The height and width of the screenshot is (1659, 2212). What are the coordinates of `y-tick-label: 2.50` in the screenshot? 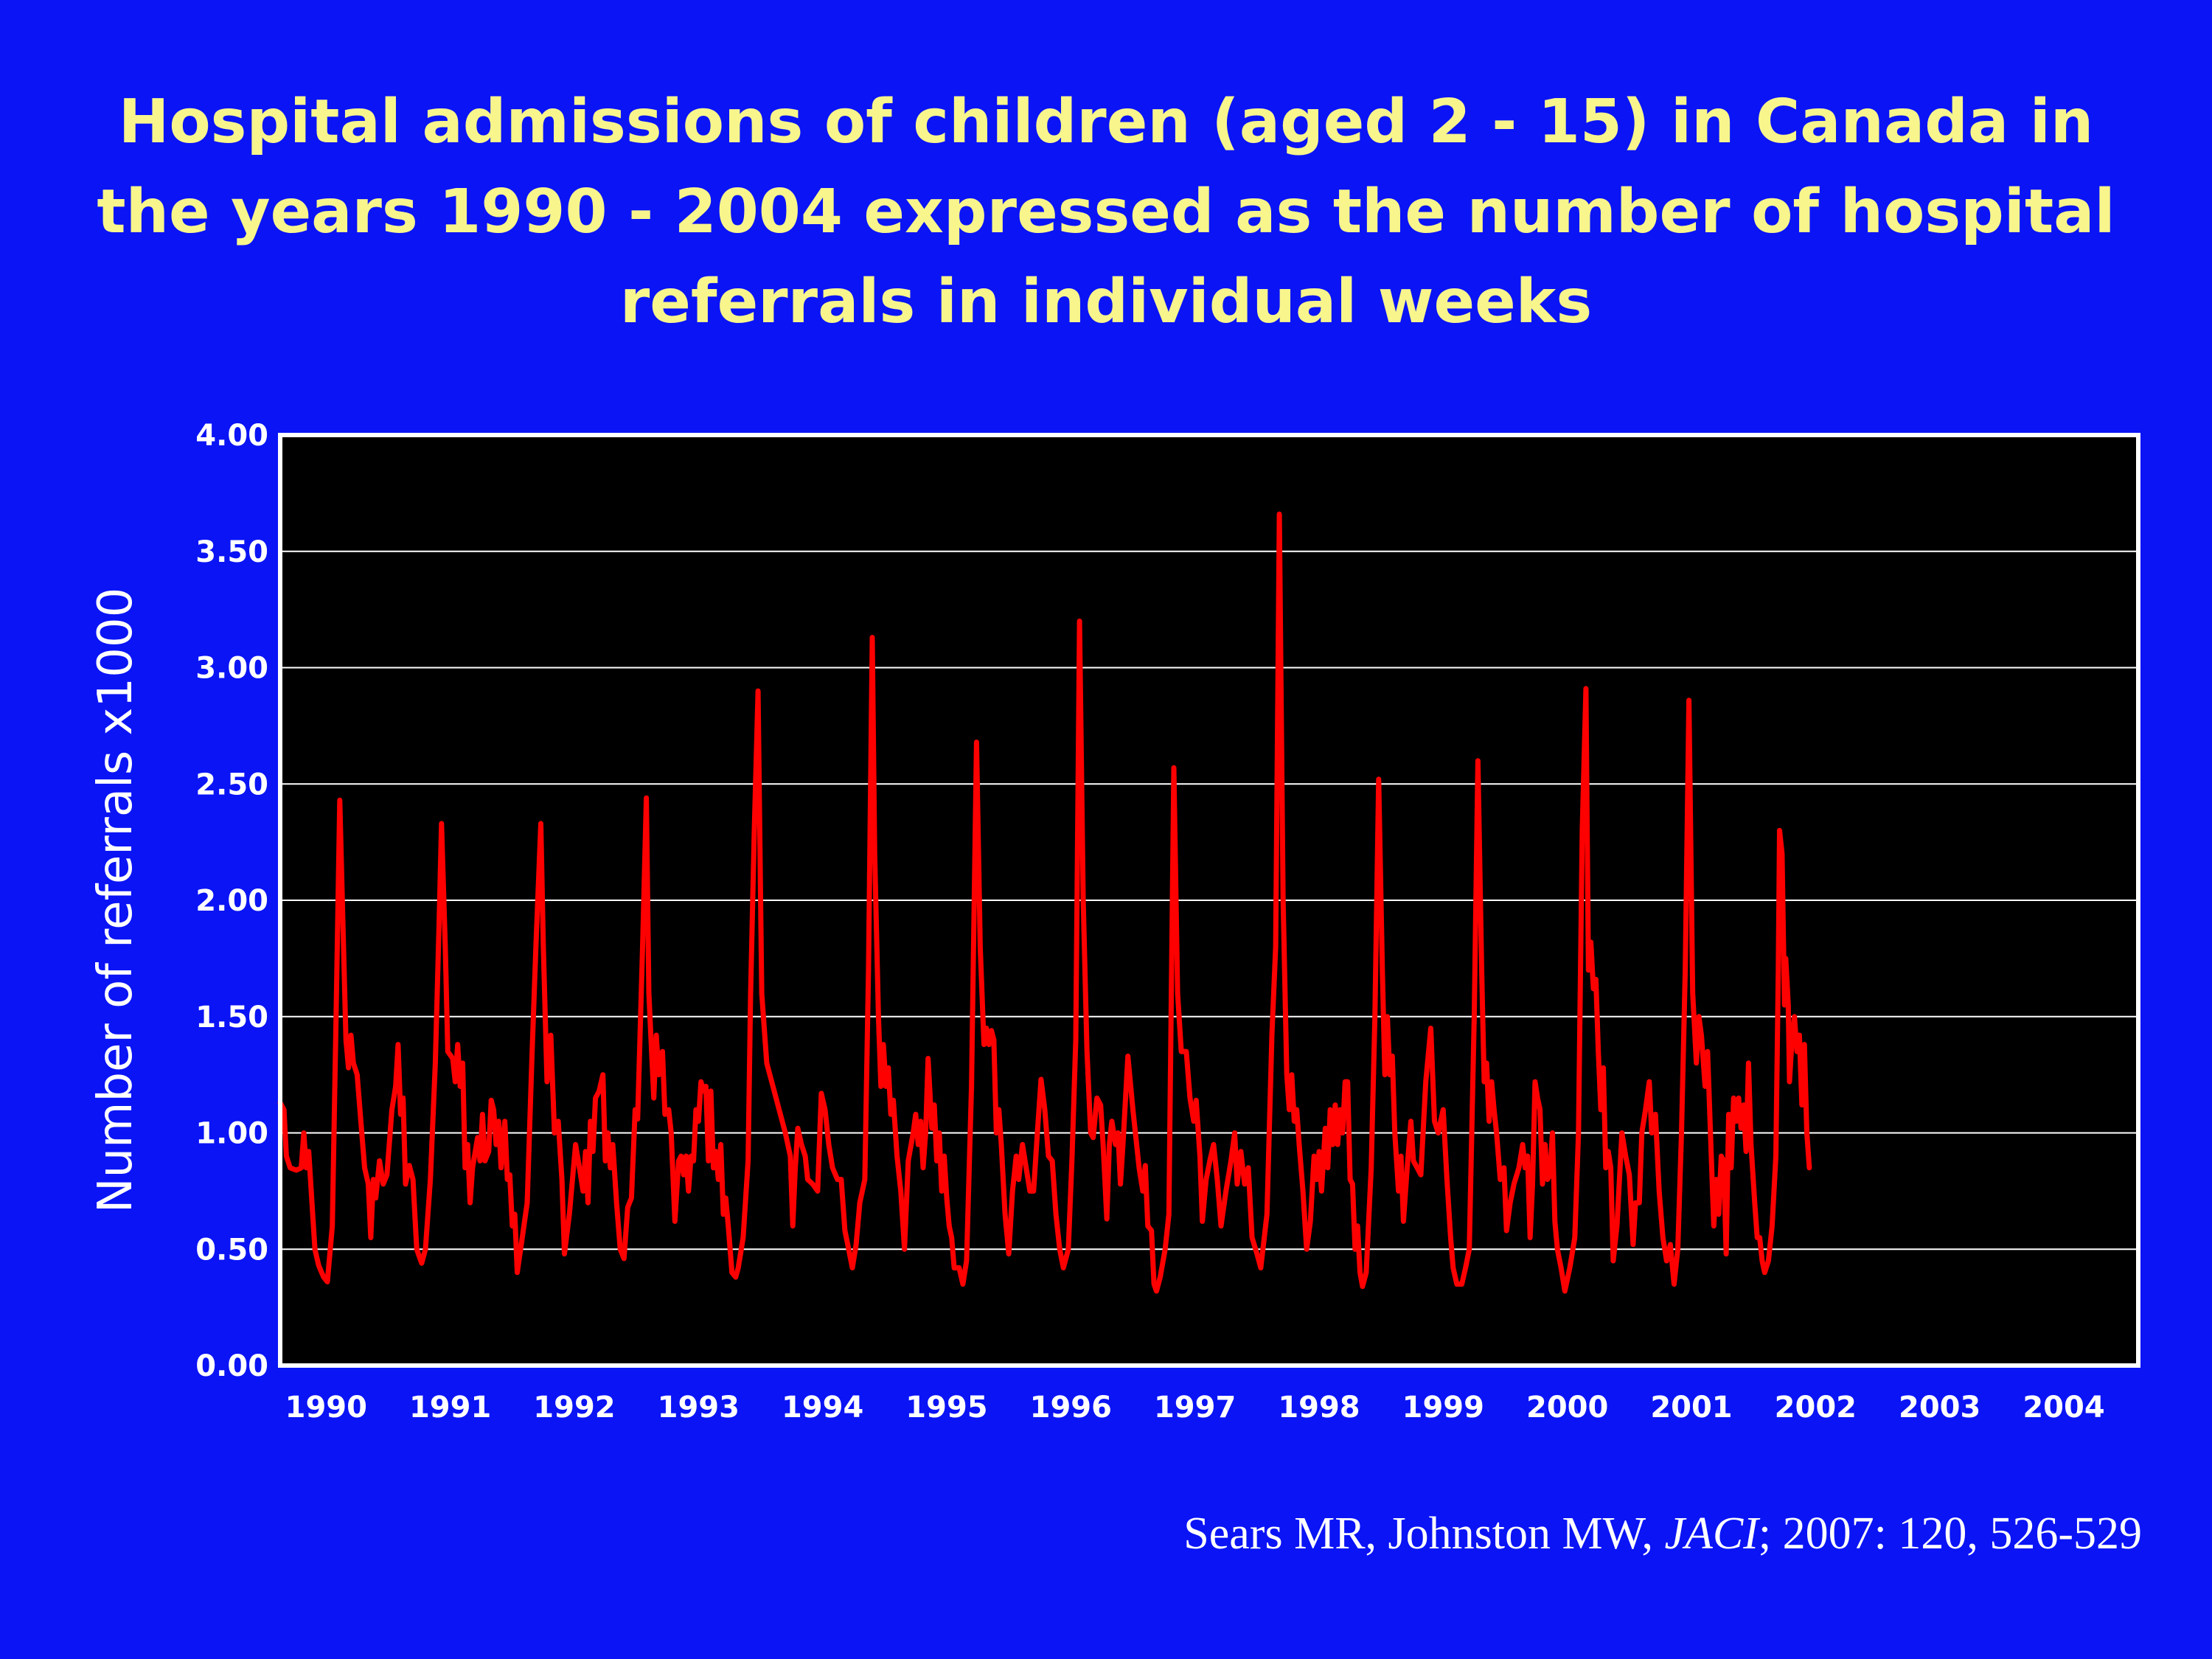 It's located at (231, 784).